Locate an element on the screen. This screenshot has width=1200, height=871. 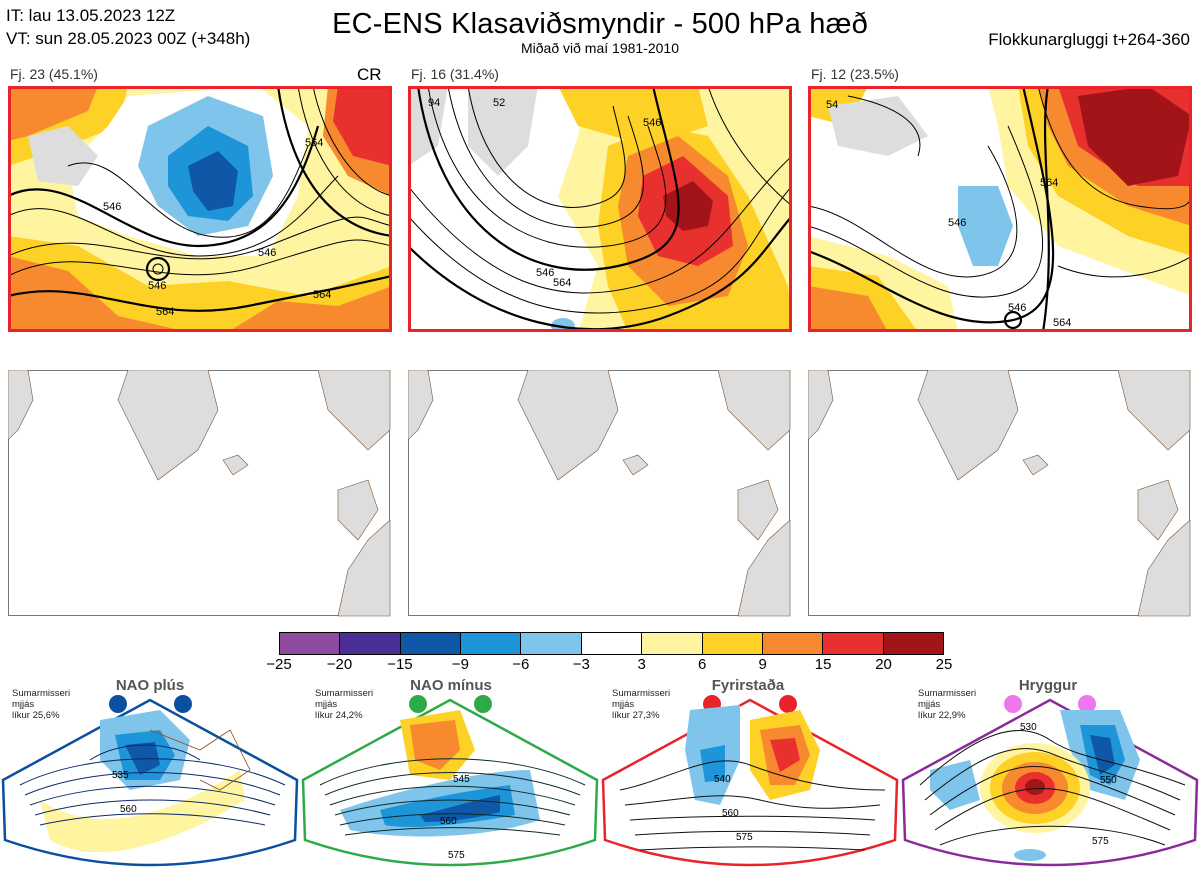
regime-map: 545 560 575 is located at coordinates (450, 781).